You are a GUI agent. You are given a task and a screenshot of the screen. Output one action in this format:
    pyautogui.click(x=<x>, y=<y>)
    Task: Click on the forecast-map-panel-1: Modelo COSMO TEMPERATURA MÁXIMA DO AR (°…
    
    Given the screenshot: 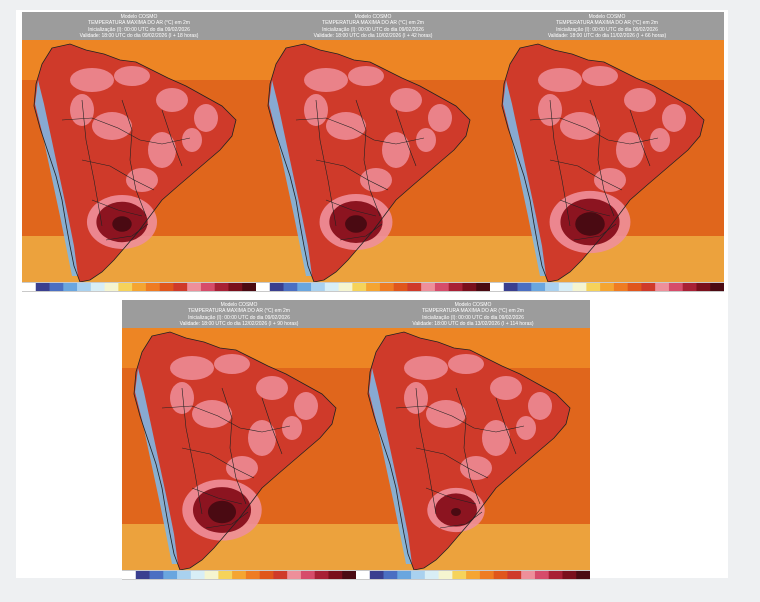 What is the action you would take?
    pyautogui.click(x=139, y=152)
    